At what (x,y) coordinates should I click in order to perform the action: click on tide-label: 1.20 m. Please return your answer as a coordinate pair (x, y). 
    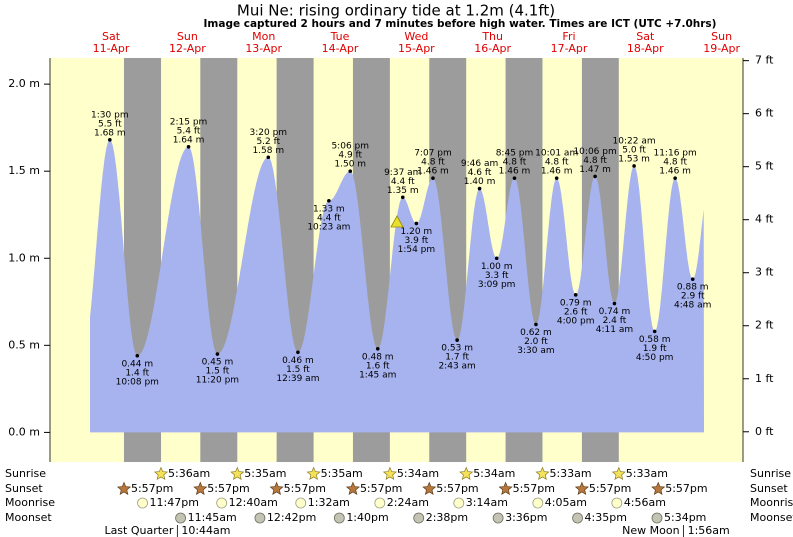
    Looking at the image, I should click on (417, 232).